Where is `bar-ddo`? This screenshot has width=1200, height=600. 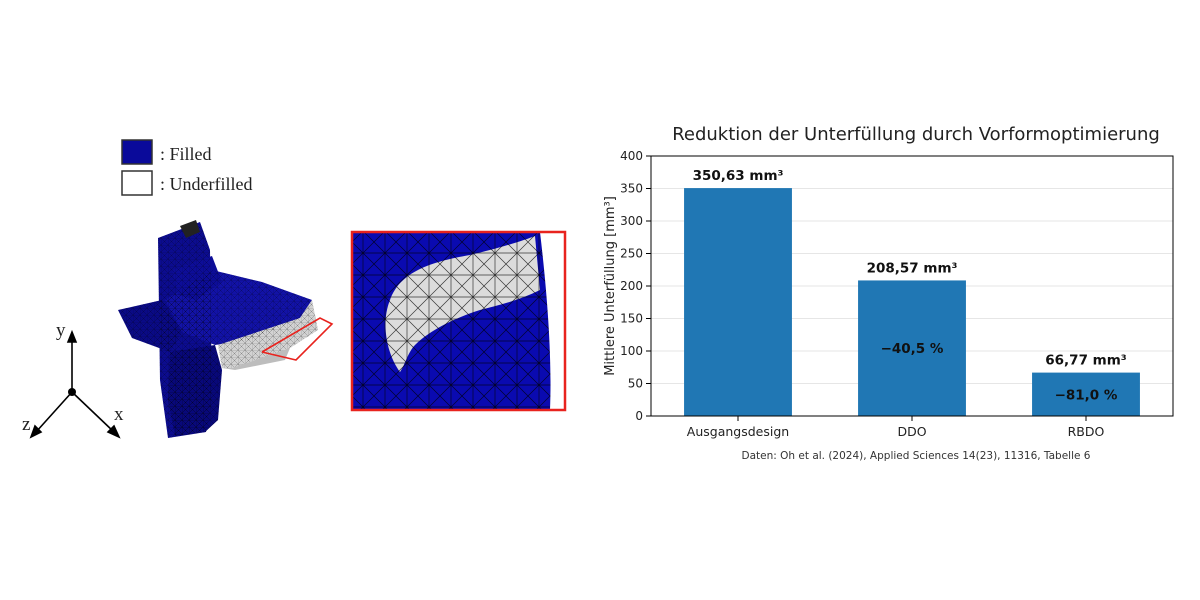 bar-ddo is located at coordinates (912, 348).